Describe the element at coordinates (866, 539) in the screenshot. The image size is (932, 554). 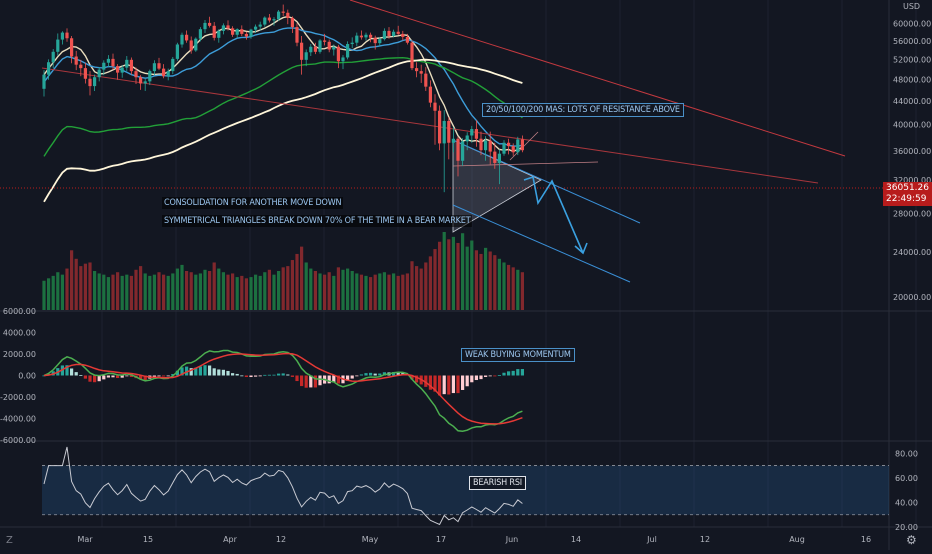
I see `time-tick-label: 16` at that location.